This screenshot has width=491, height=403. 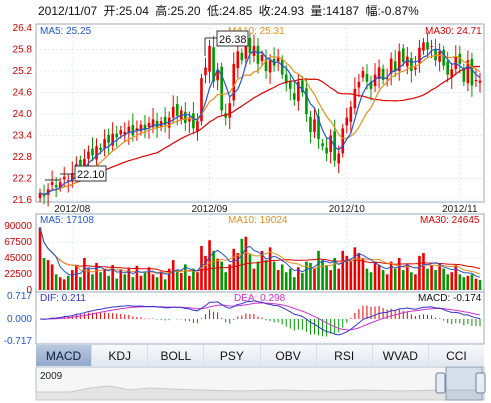 What do you see at coordinates (460, 209) in the screenshot?
I see `price-x-tick-label: 2012/11` at bounding box center [460, 209].